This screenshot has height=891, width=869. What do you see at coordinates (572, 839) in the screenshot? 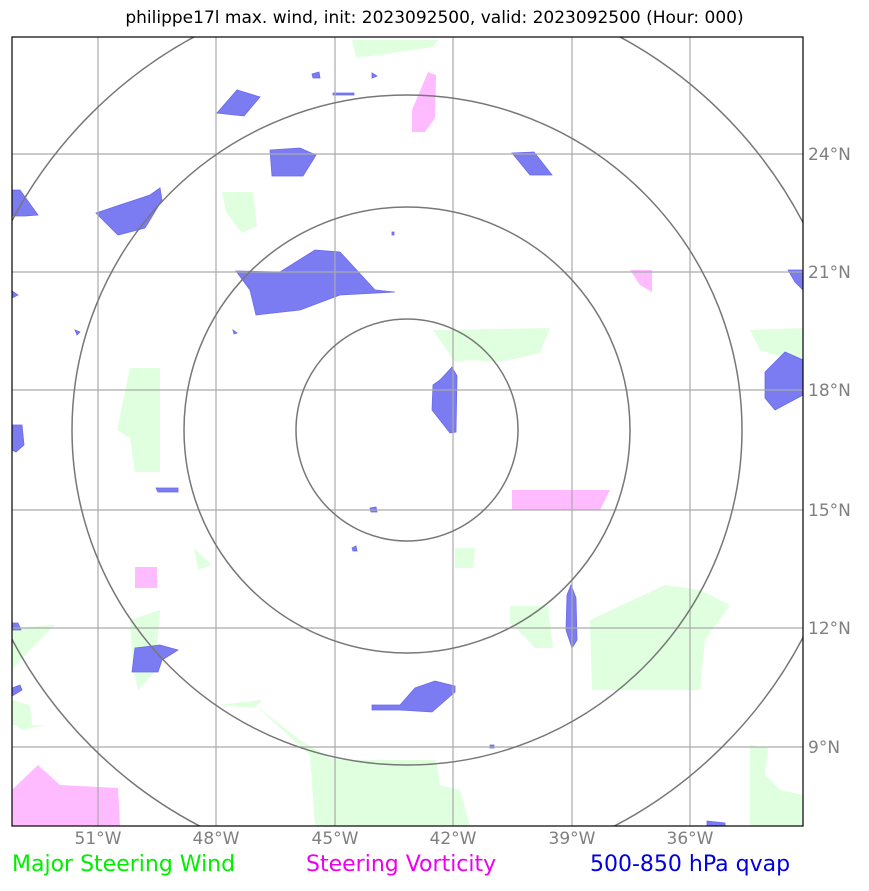
I see `lon-label: 39°W` at bounding box center [572, 839].